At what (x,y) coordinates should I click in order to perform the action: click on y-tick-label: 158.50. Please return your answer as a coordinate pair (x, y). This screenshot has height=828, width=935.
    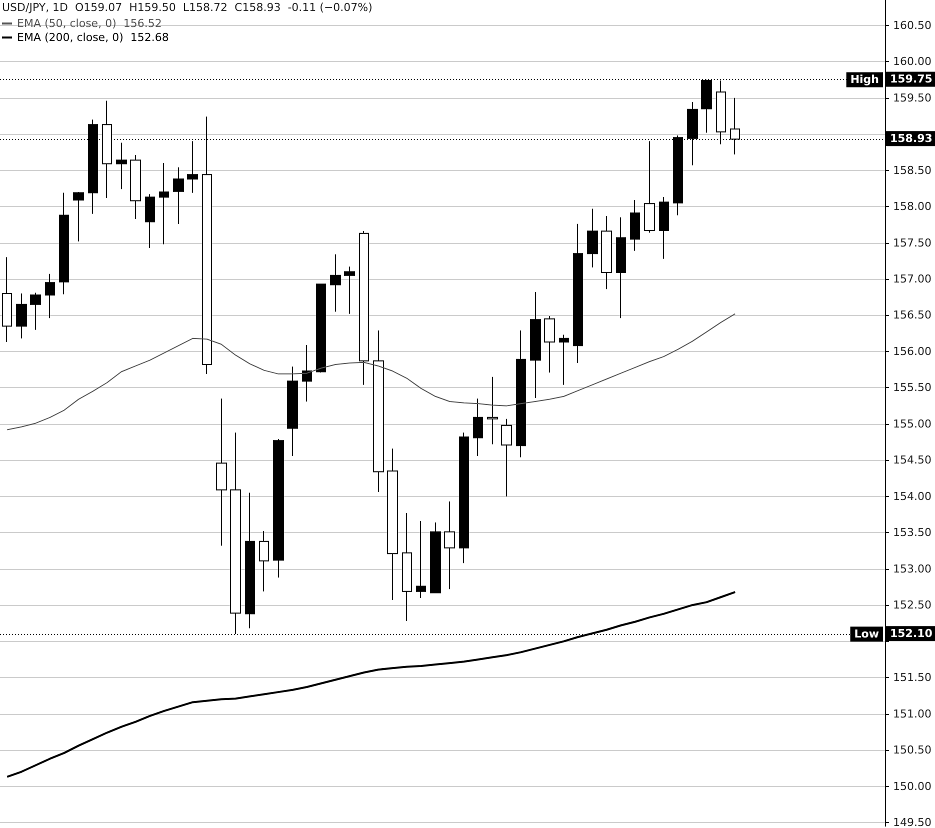
    Looking at the image, I should click on (912, 170).